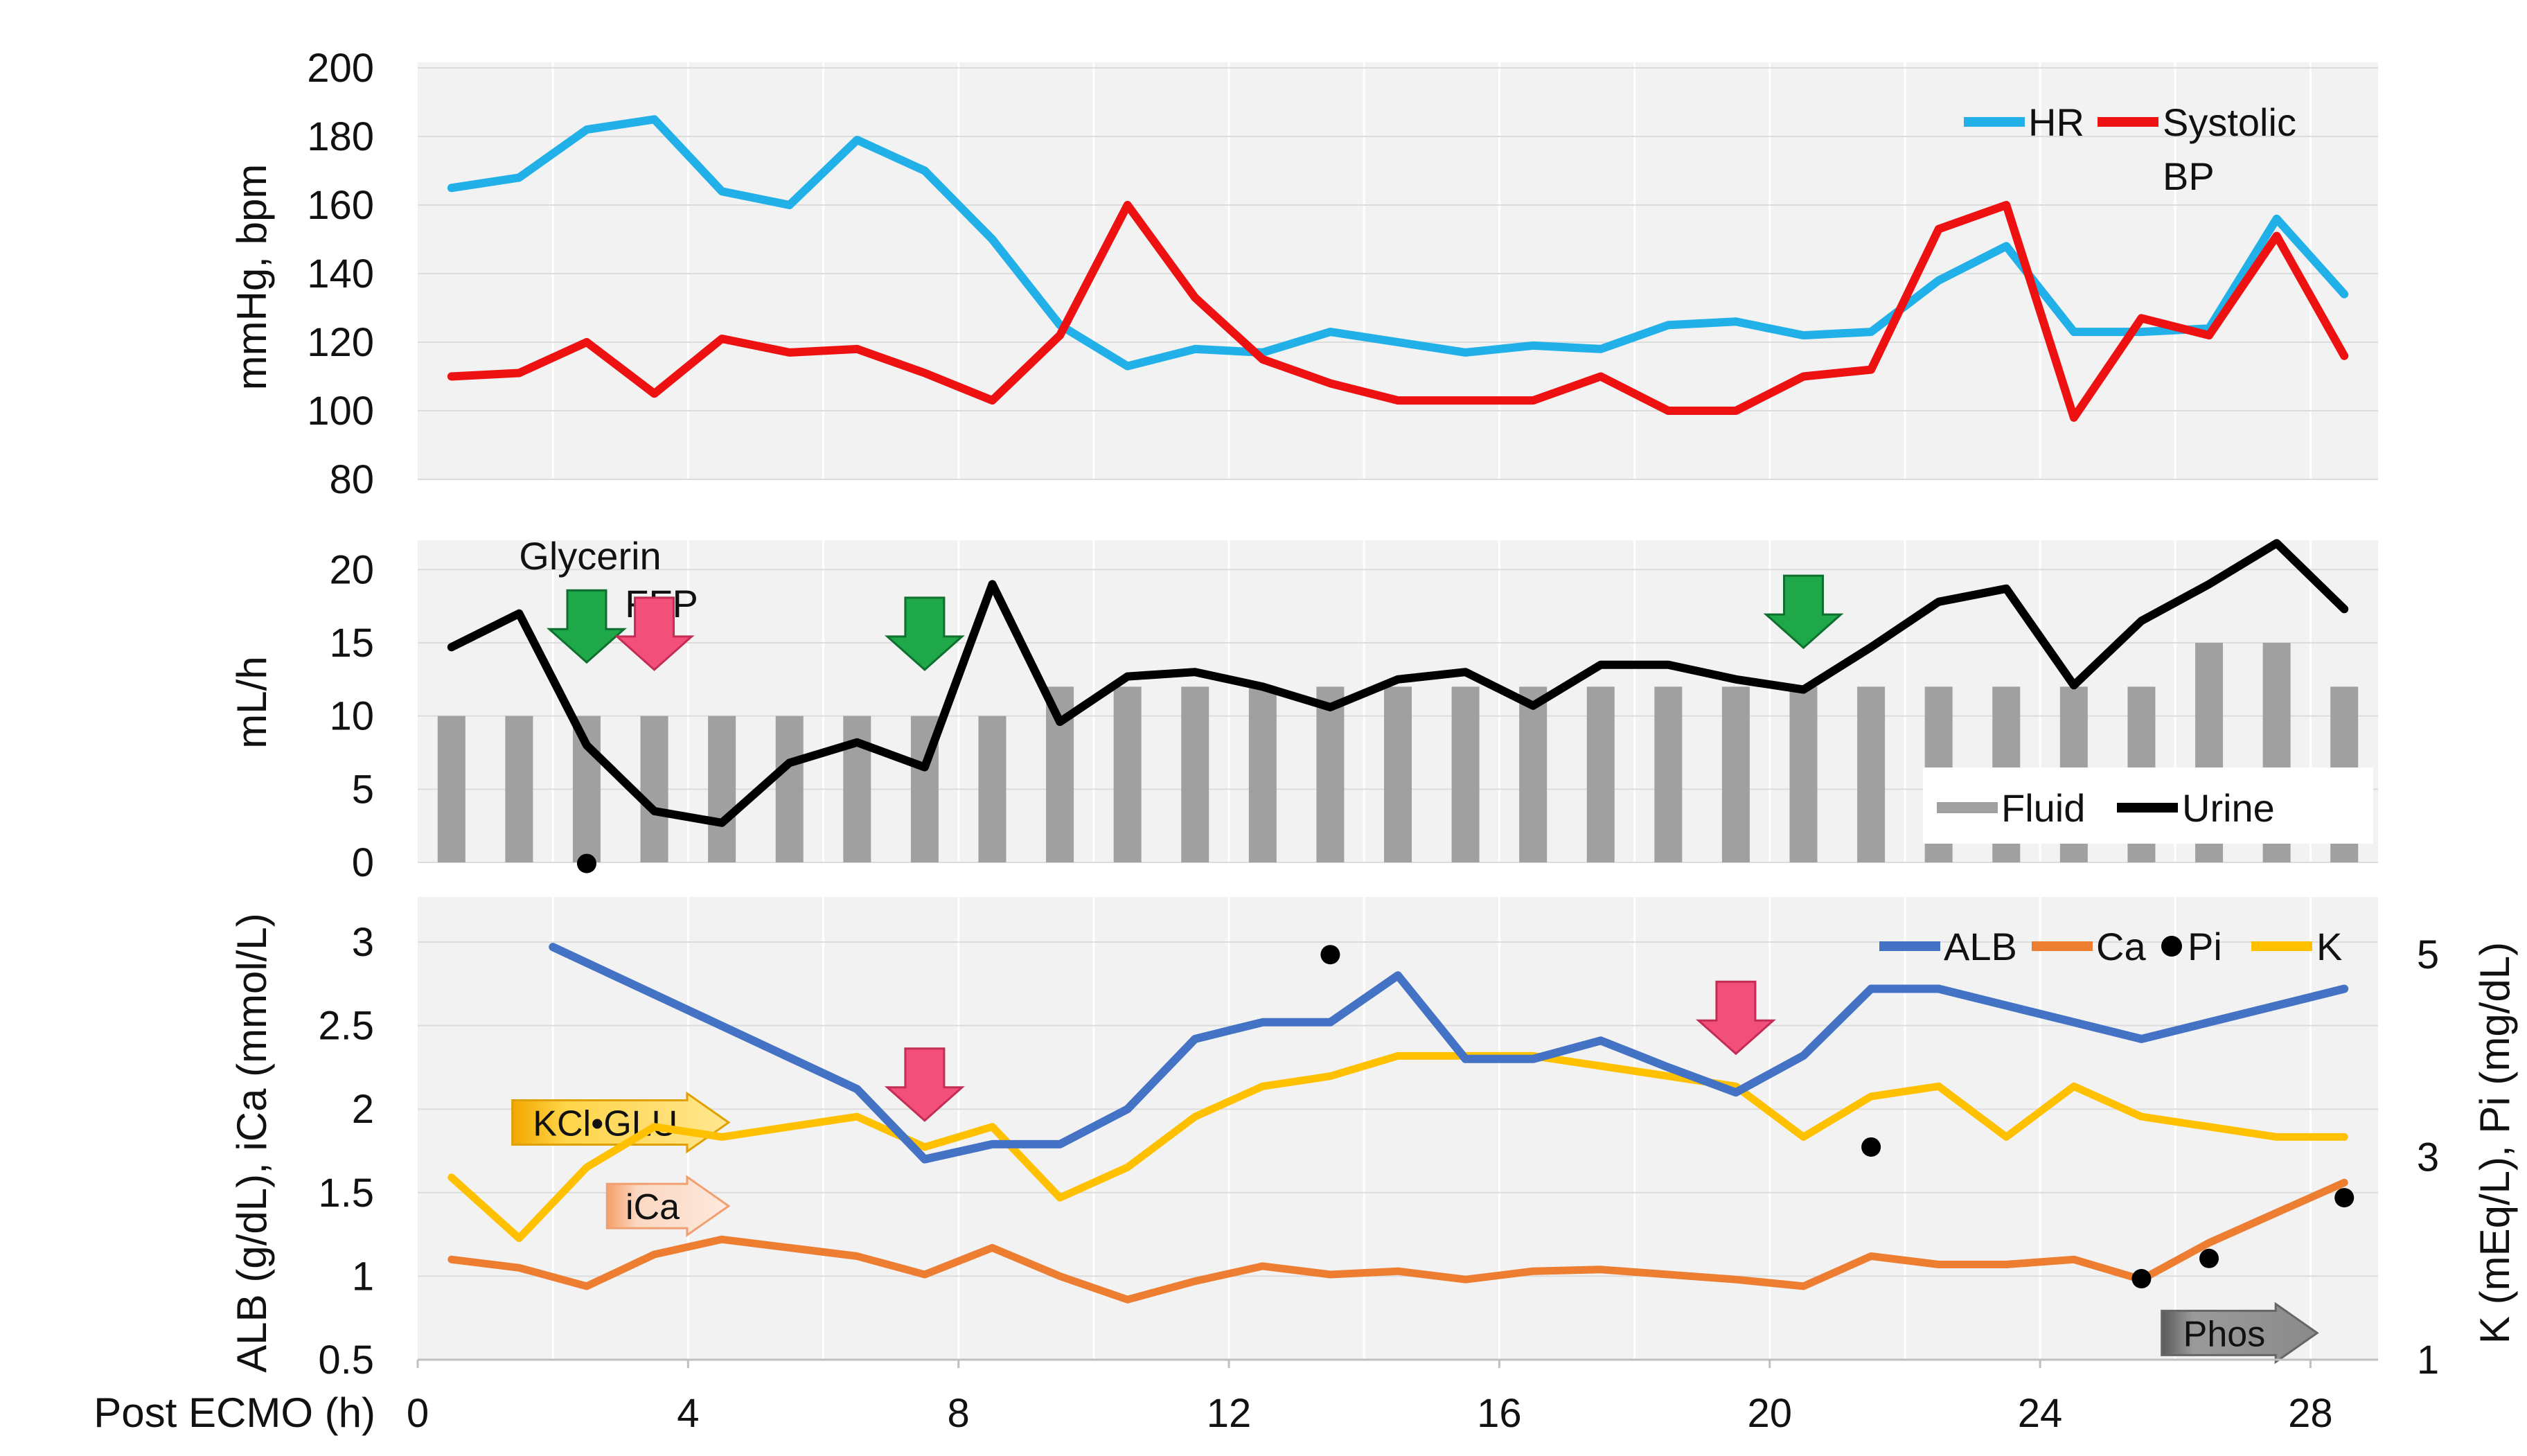 The width and height of the screenshot is (2527, 1456). Describe the element at coordinates (2189, 176) in the screenshot. I see `legend-systolic-label-line2: BP` at that location.